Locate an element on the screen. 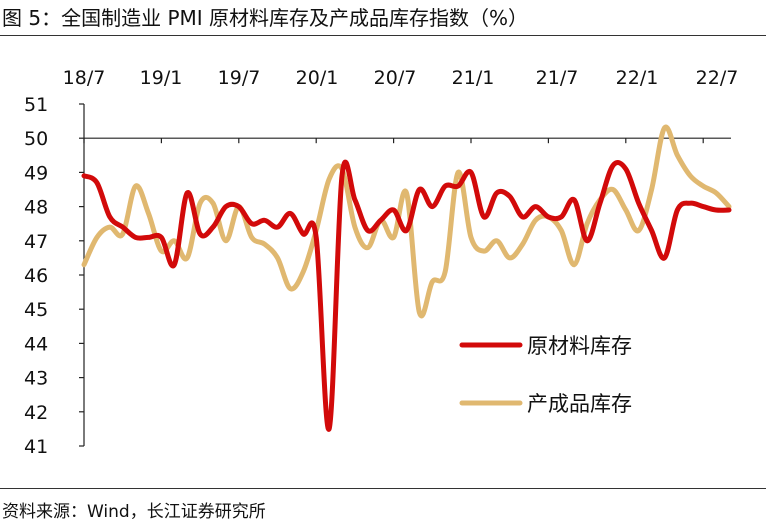 The image size is (766, 532). y-tick-label: 45 is located at coordinates (36, 310).